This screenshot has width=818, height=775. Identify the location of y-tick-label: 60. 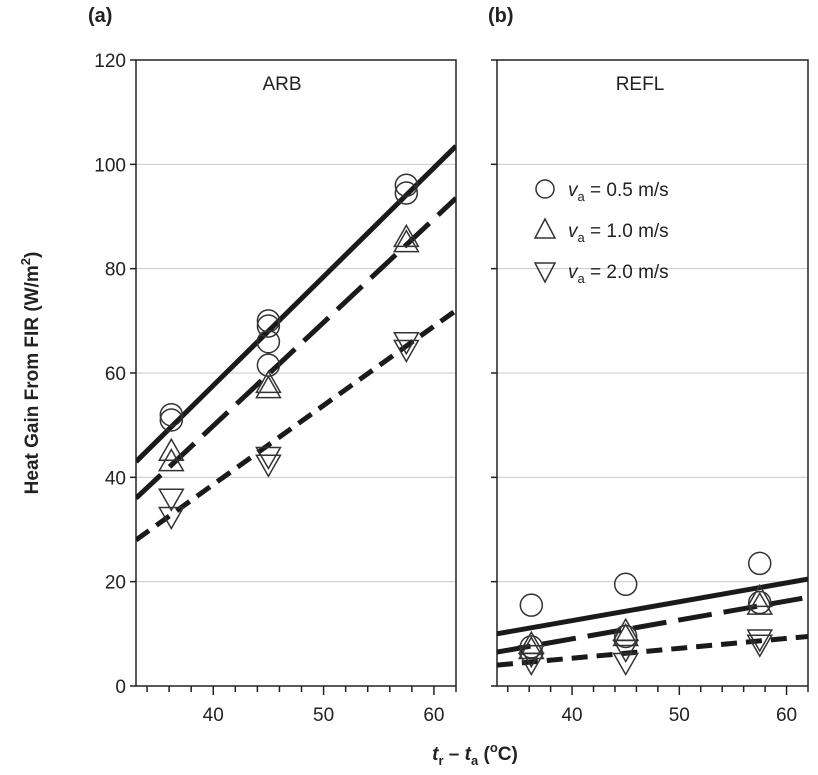
(115, 374).